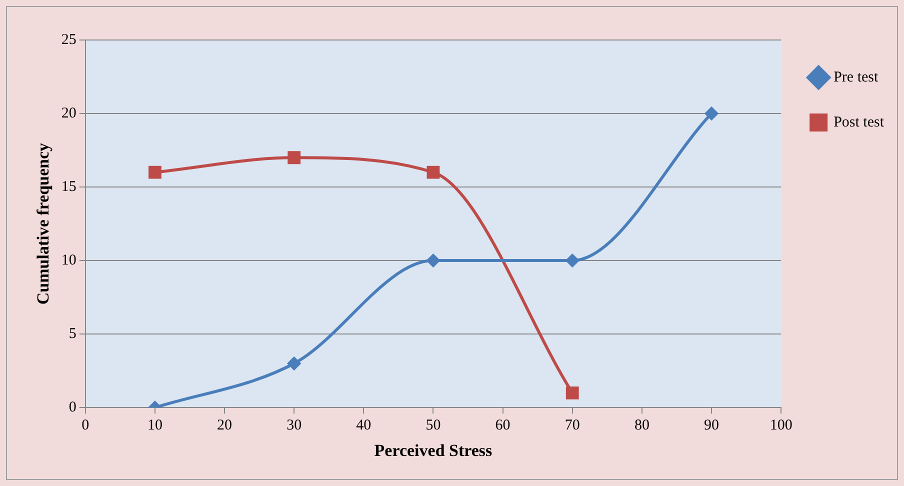 Image resolution: width=904 pixels, height=486 pixels. What do you see at coordinates (364, 426) in the screenshot?
I see `x-tick-label: 40` at bounding box center [364, 426].